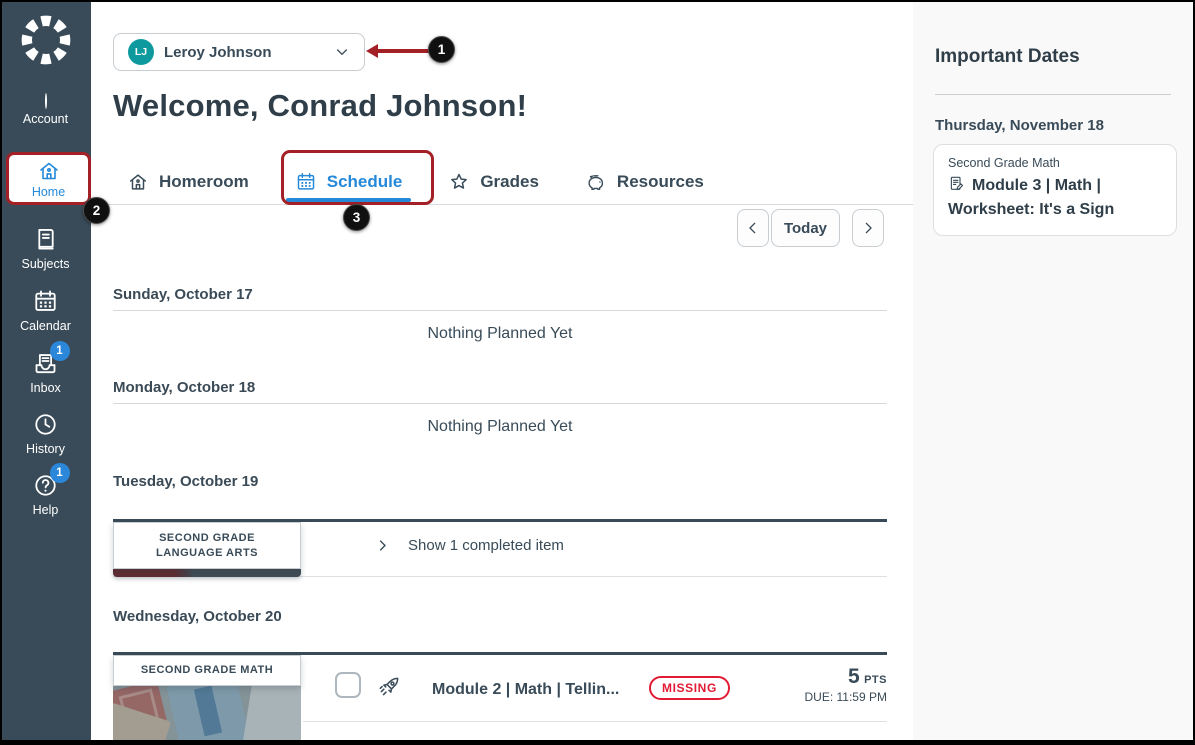 This screenshot has width=1195, height=745. I want to click on global-navigation: Account Home Subjects, so click(45, 372).